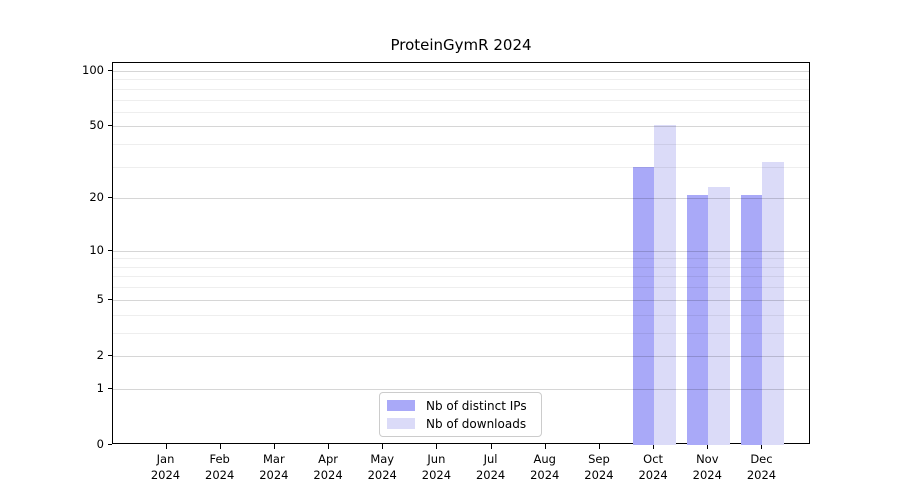  Describe the element at coordinates (100, 444) in the screenshot. I see `y-tick-label: 0` at that location.